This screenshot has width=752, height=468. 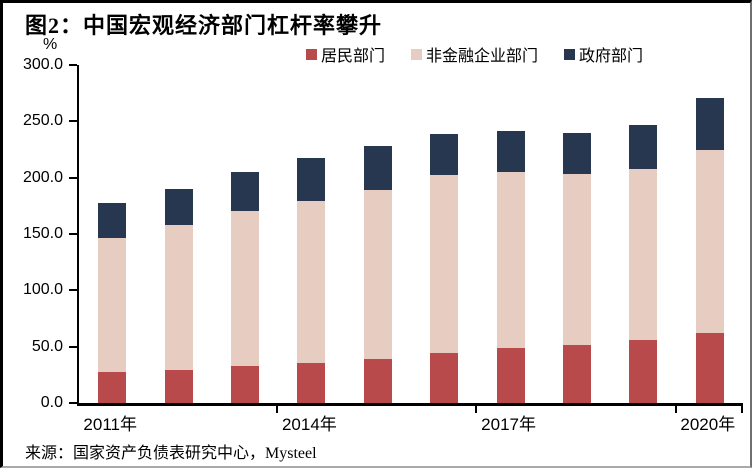 I want to click on bar-segment-2018年-series1, so click(x=577, y=259).